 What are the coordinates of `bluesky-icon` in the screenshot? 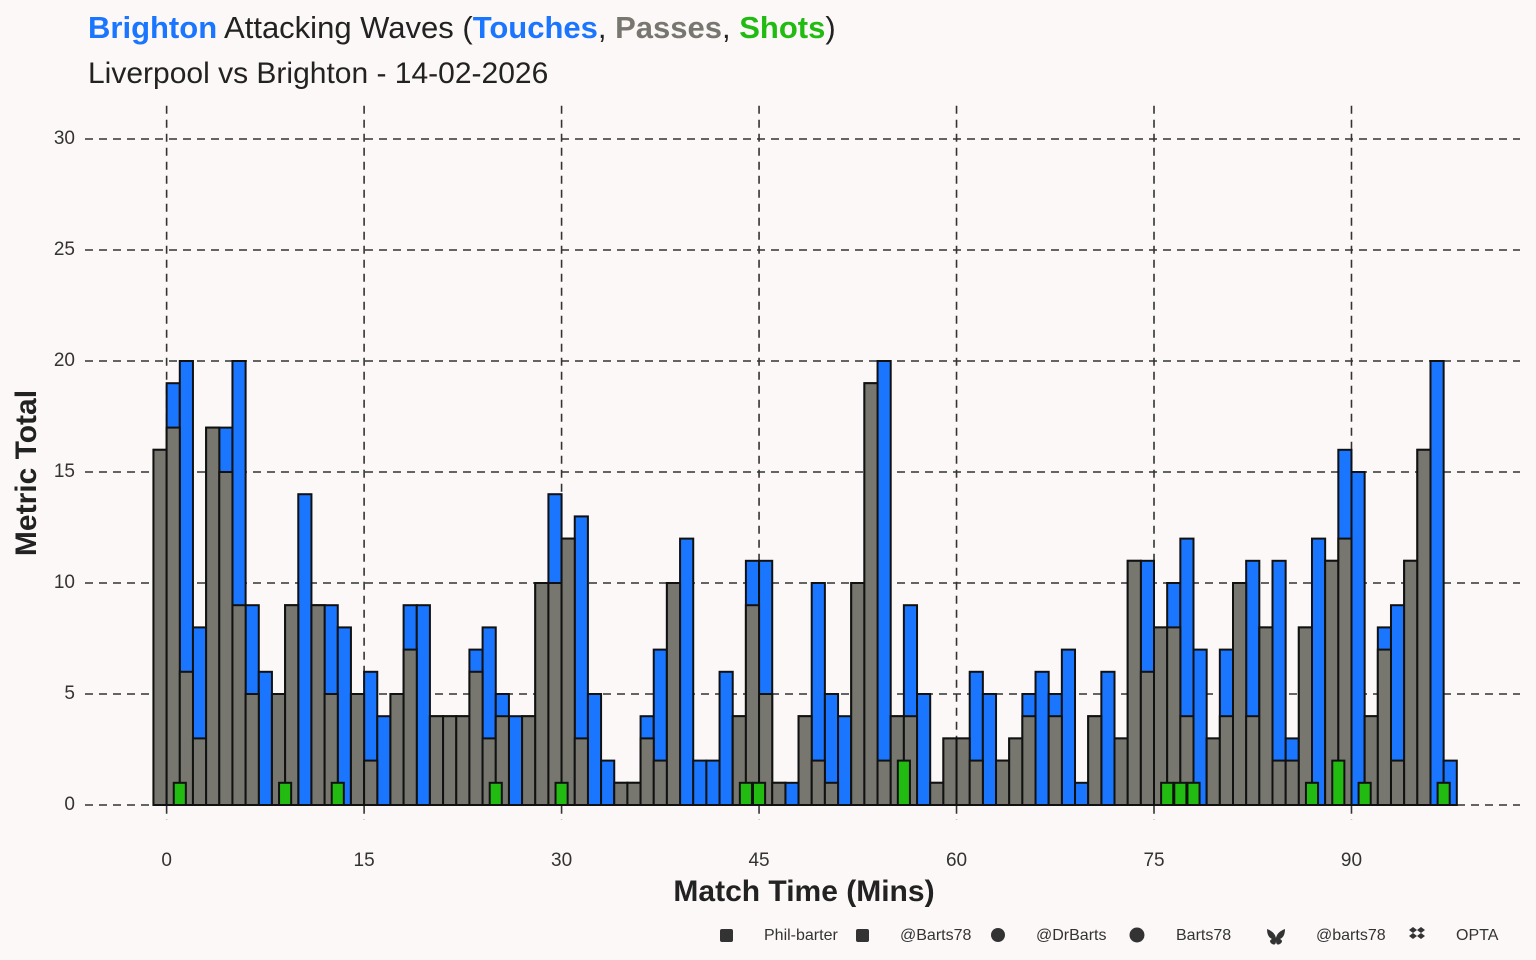 It's located at (1276, 937).